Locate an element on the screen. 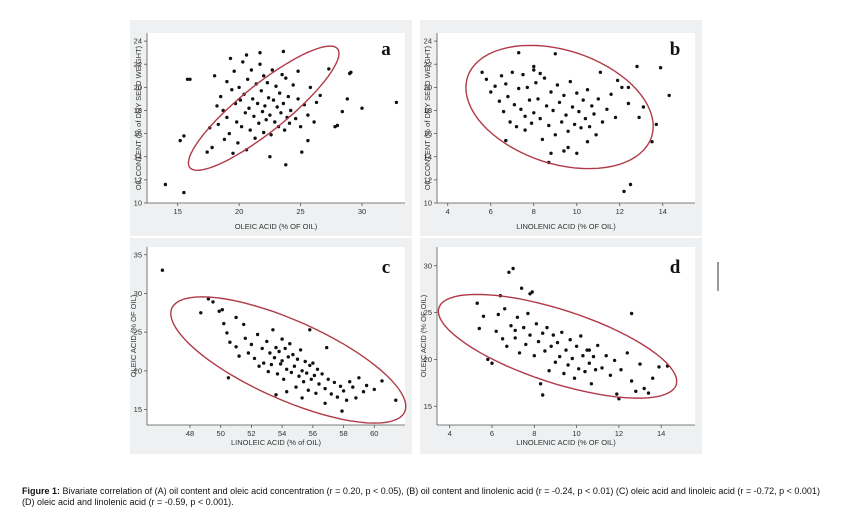 Image resolution: width=842 pixels, height=524 pixels. x-tick-label: 56 is located at coordinates (313, 433).